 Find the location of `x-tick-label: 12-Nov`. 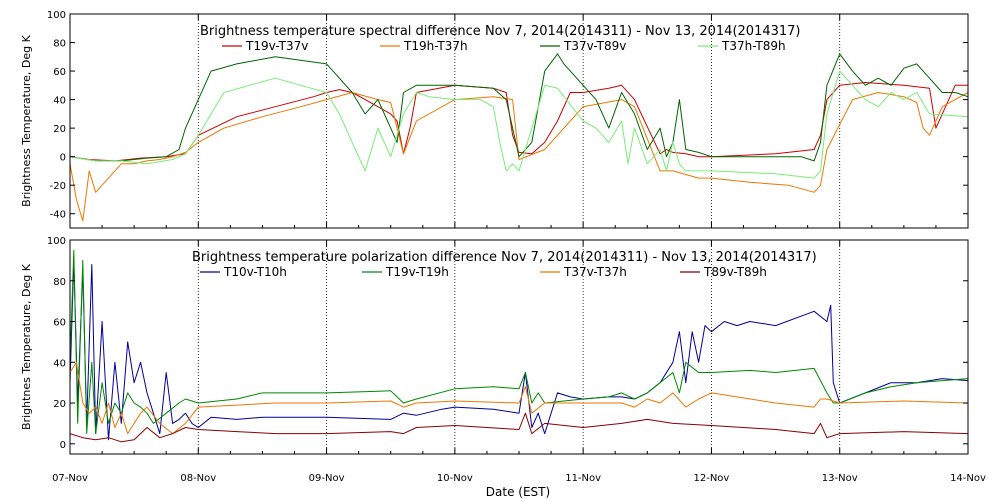

x-tick-label: 12-Nov is located at coordinates (711, 478).